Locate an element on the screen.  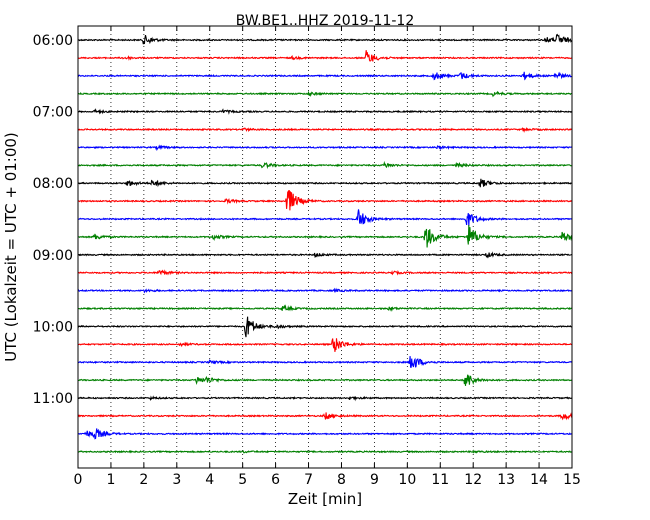
x-tick-label: 15 is located at coordinates (572, 480).